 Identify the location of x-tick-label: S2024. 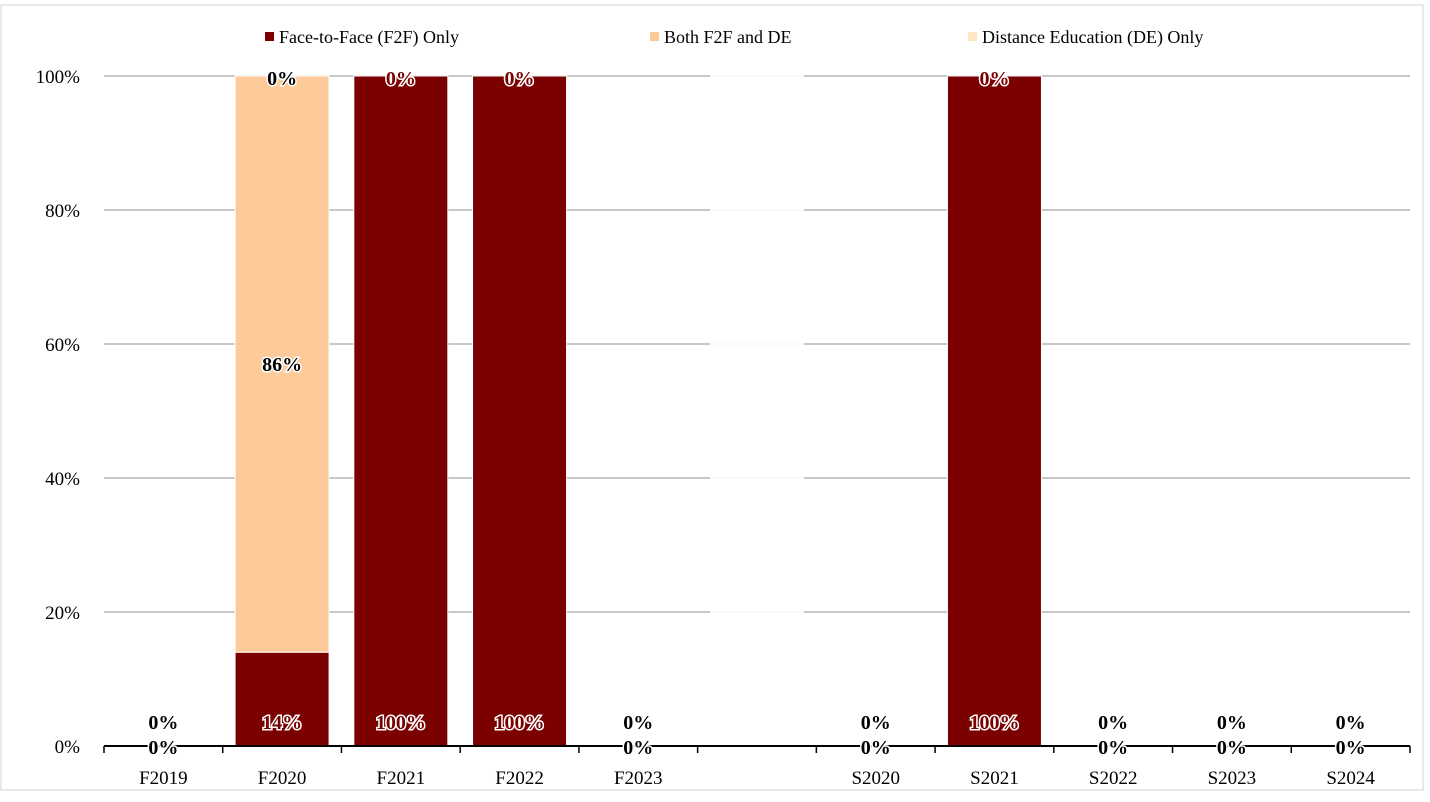
(1350, 778).